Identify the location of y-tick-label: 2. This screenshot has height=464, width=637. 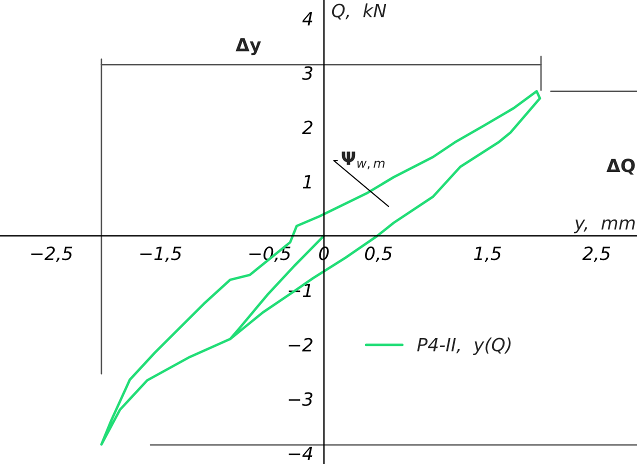
(307, 127).